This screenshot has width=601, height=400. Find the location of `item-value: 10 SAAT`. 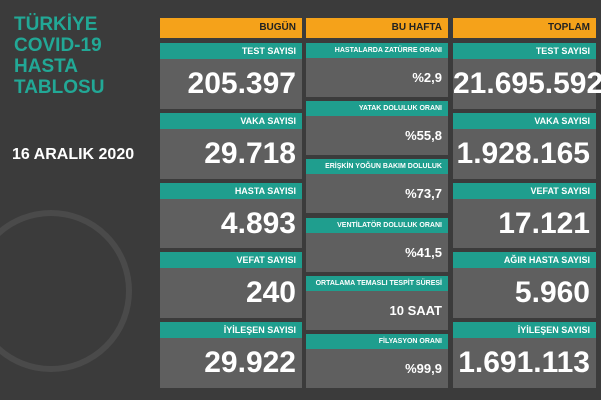

item-value: 10 SAAT is located at coordinates (377, 310).